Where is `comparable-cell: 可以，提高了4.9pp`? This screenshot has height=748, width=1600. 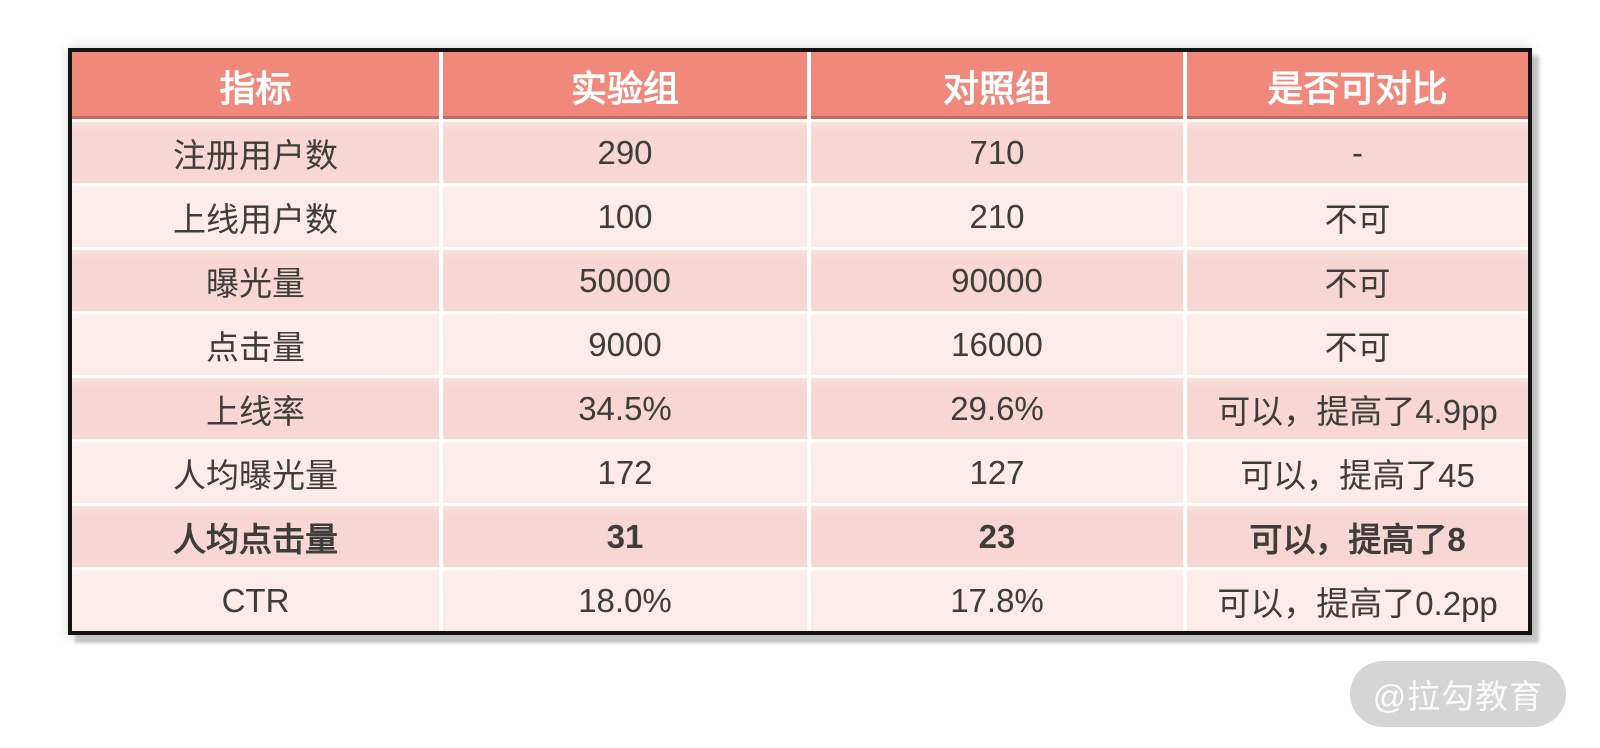
comparable-cell: 可以，提高了4.9pp is located at coordinates (1357, 407).